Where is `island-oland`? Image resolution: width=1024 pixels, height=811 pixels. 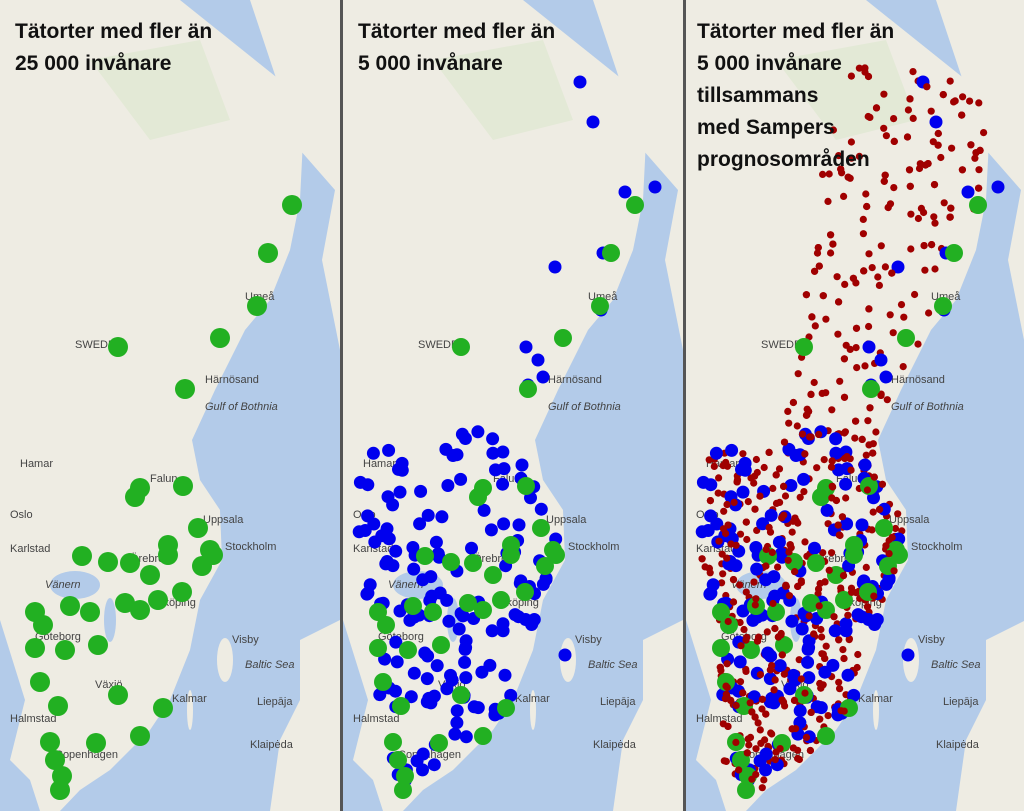
island-oland is located at coordinates (876, 710).